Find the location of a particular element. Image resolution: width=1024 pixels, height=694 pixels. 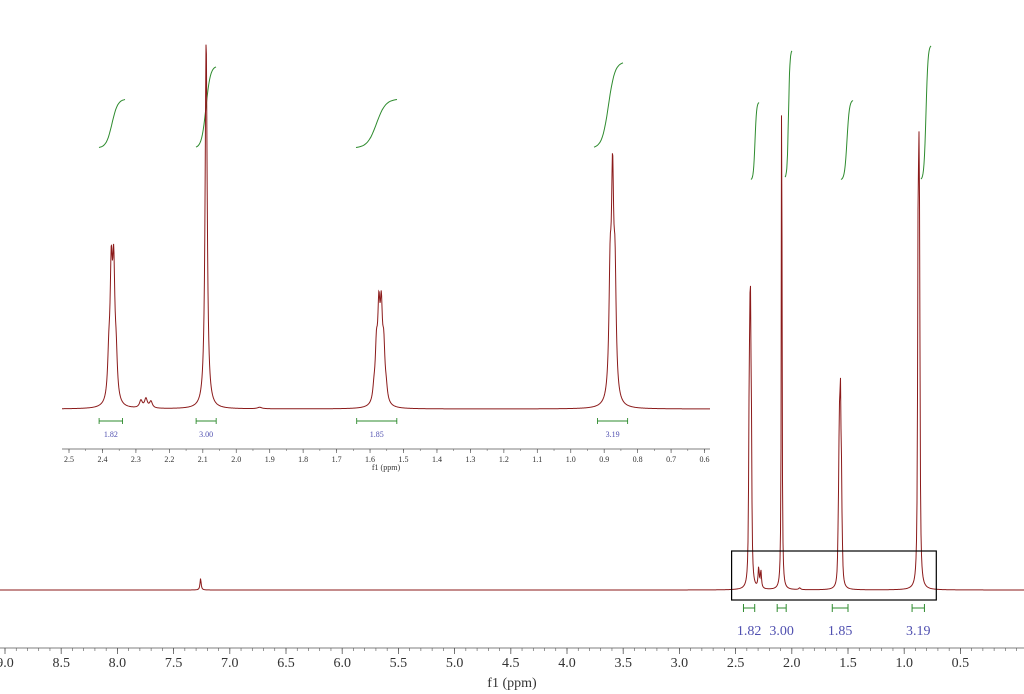

main-integral-brackets: 1.82 3.00 1.85 3.19 is located at coordinates (834, 621).